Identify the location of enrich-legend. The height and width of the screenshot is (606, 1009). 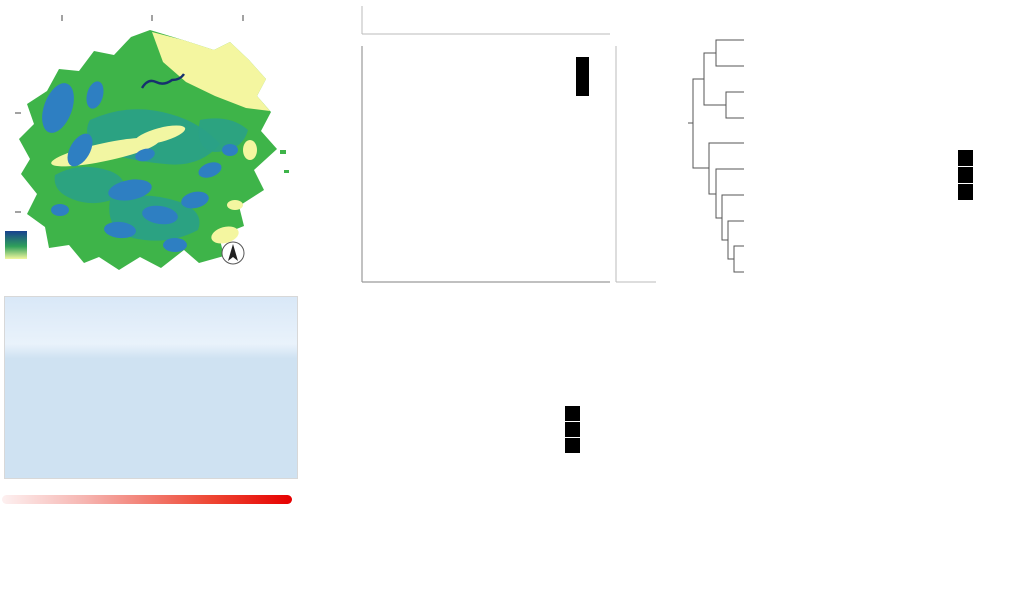
(572, 429).